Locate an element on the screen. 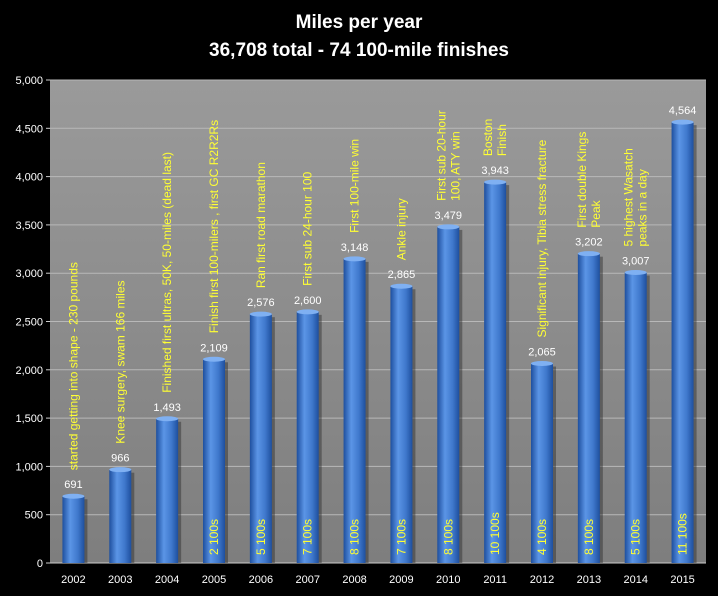 The image size is (718, 596). data-label: 3,007 is located at coordinates (636, 262).